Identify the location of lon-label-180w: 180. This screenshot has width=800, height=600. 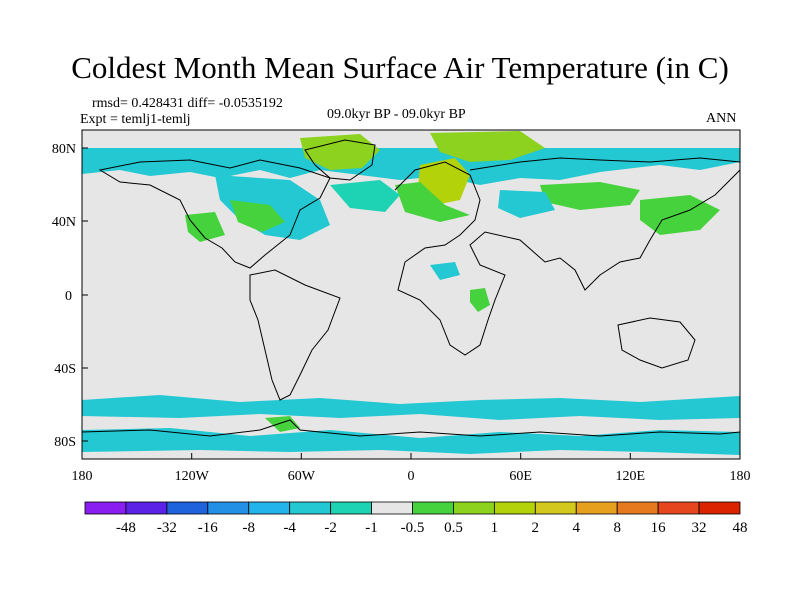
(82, 476).